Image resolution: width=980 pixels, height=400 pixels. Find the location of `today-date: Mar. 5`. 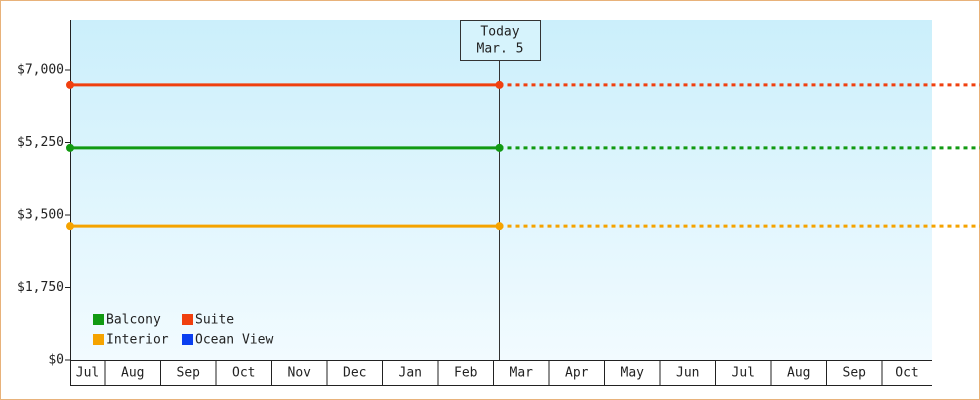

today-date: Mar. 5 is located at coordinates (500, 49).